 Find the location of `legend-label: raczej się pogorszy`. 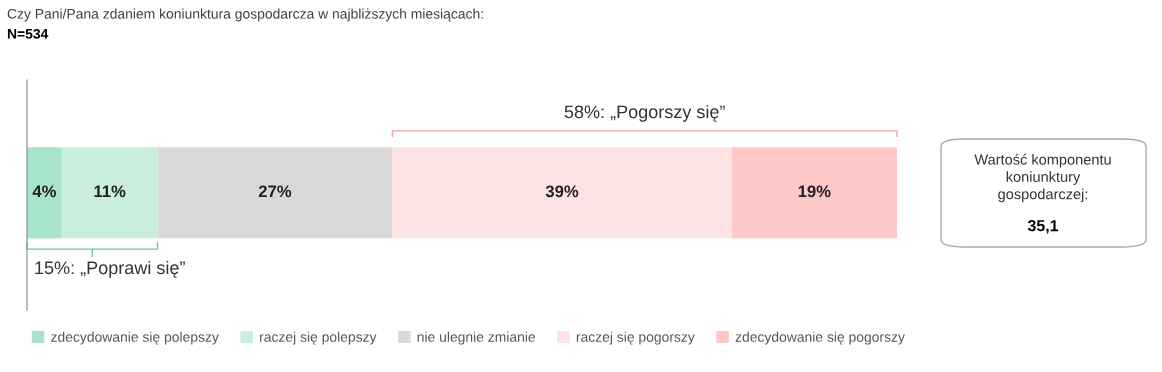

legend-label: raczej się pogorszy is located at coordinates (635, 338).